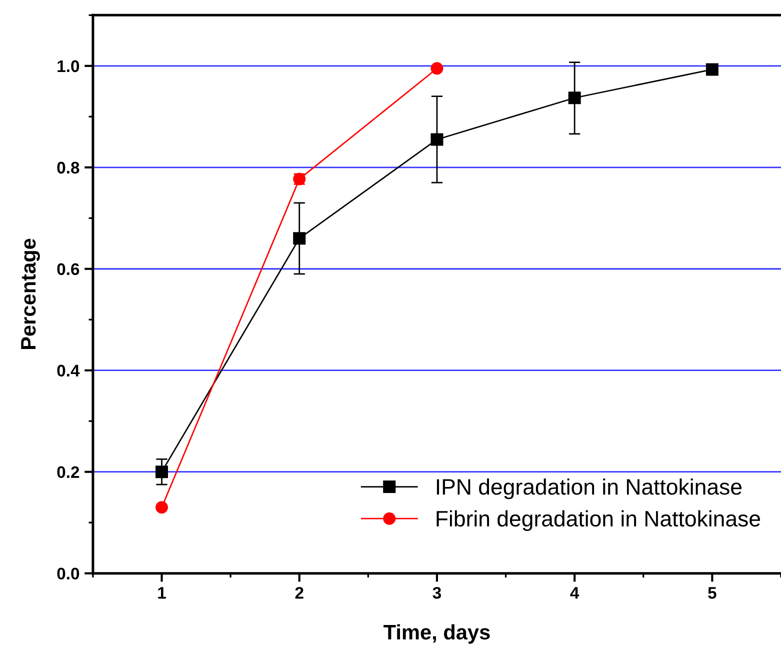  Describe the element at coordinates (575, 593) in the screenshot. I see `x-tick-label: 4` at that location.